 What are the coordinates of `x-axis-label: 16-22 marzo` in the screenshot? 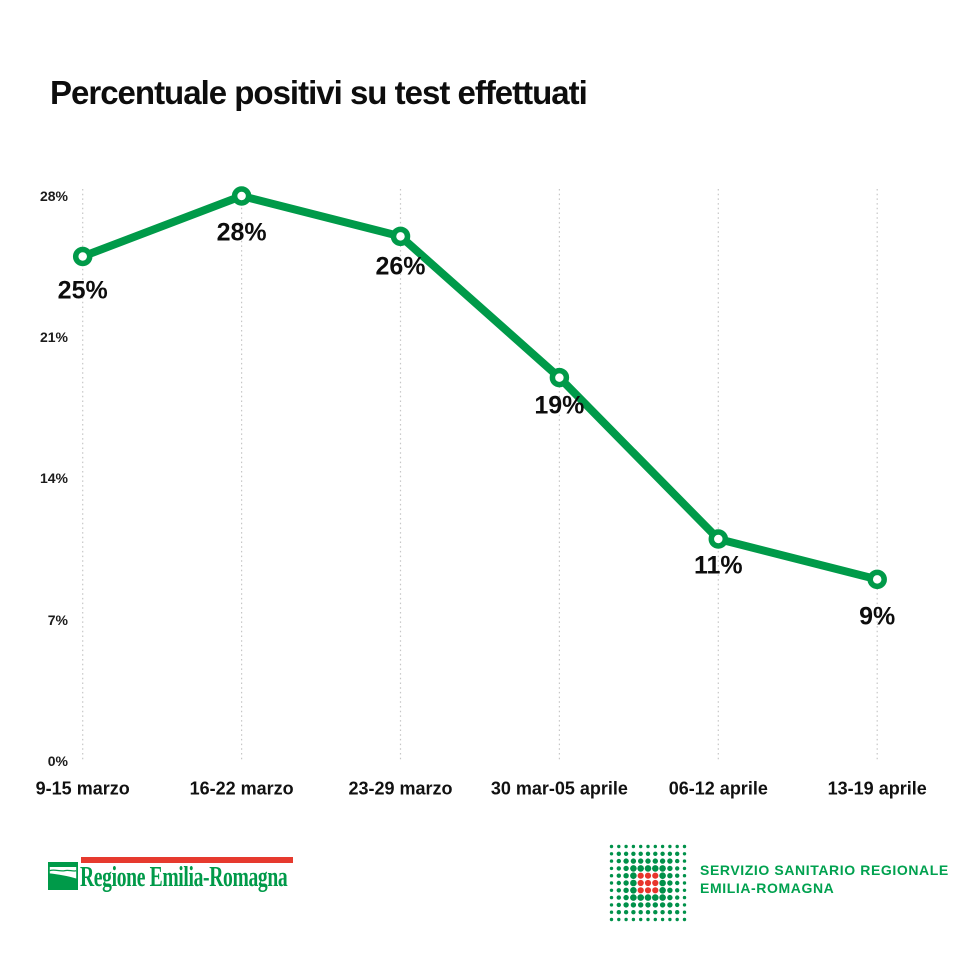 It's located at (241, 788).